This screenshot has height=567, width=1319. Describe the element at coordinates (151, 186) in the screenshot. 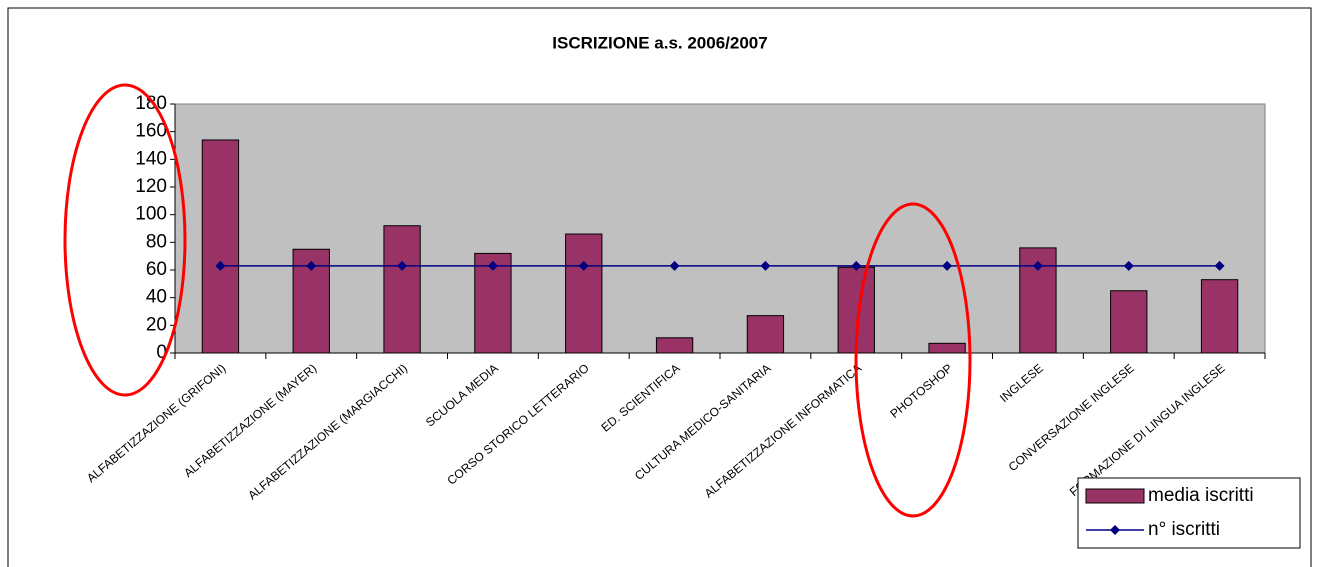

I see `y-tick-label: 120` at that location.